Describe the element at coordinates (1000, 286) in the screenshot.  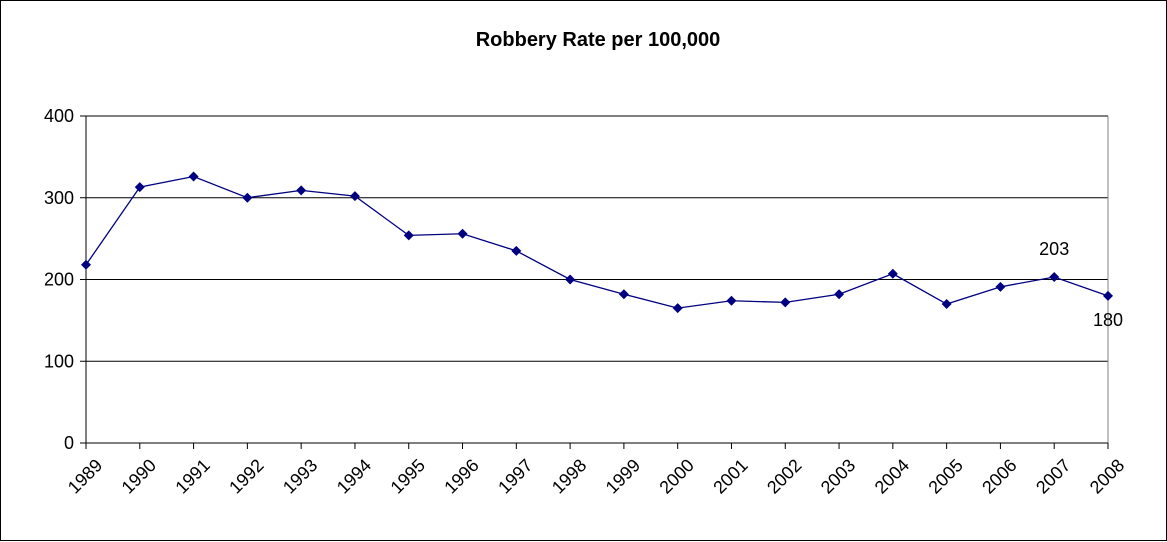
I see `data-point-2006` at that location.